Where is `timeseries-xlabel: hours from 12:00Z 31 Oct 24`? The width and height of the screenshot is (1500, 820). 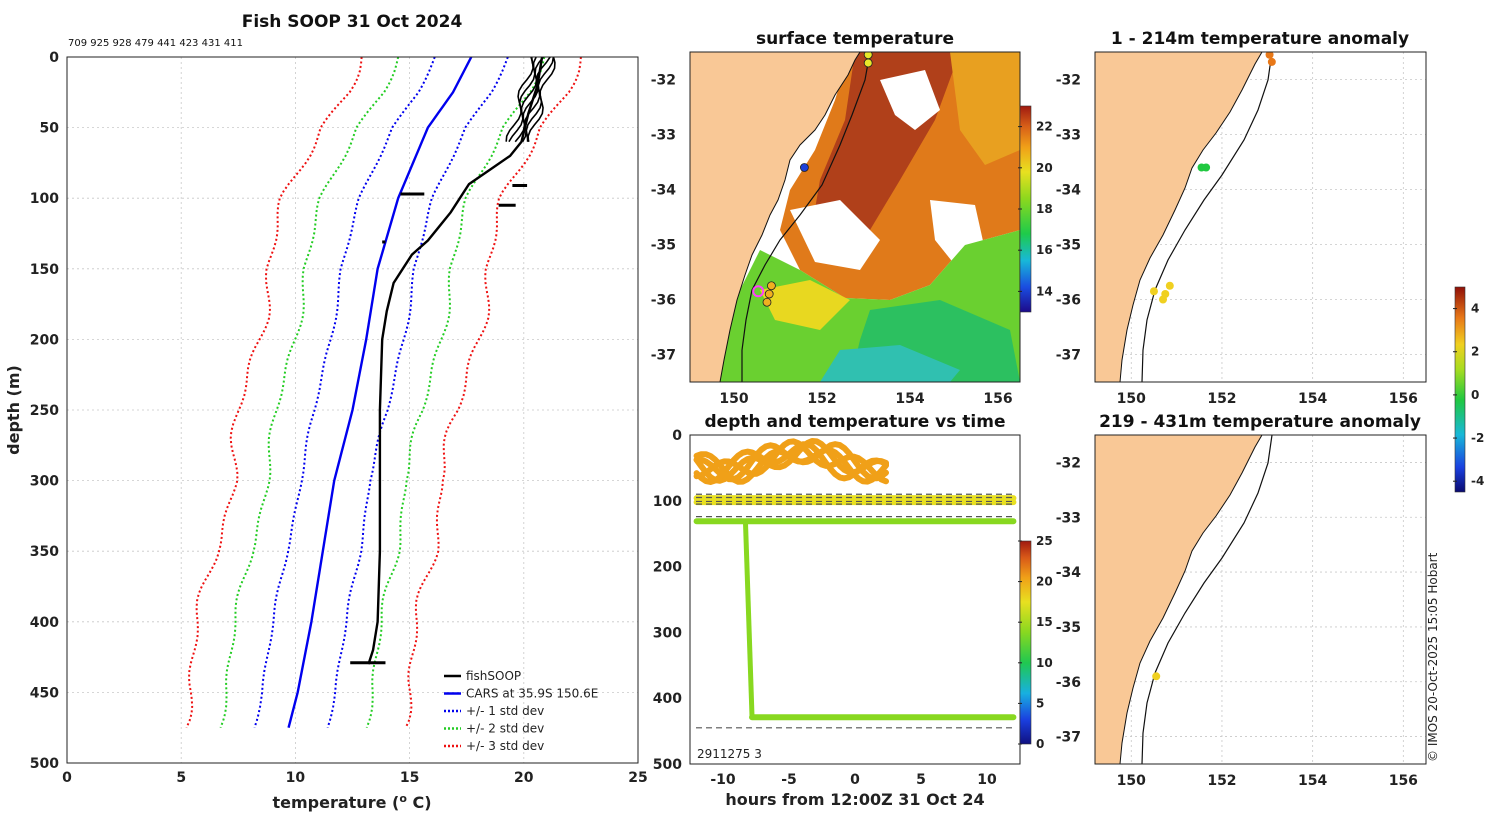 timeseries-xlabel: hours from 12:00Z 31 Oct 24 is located at coordinates (854, 799).